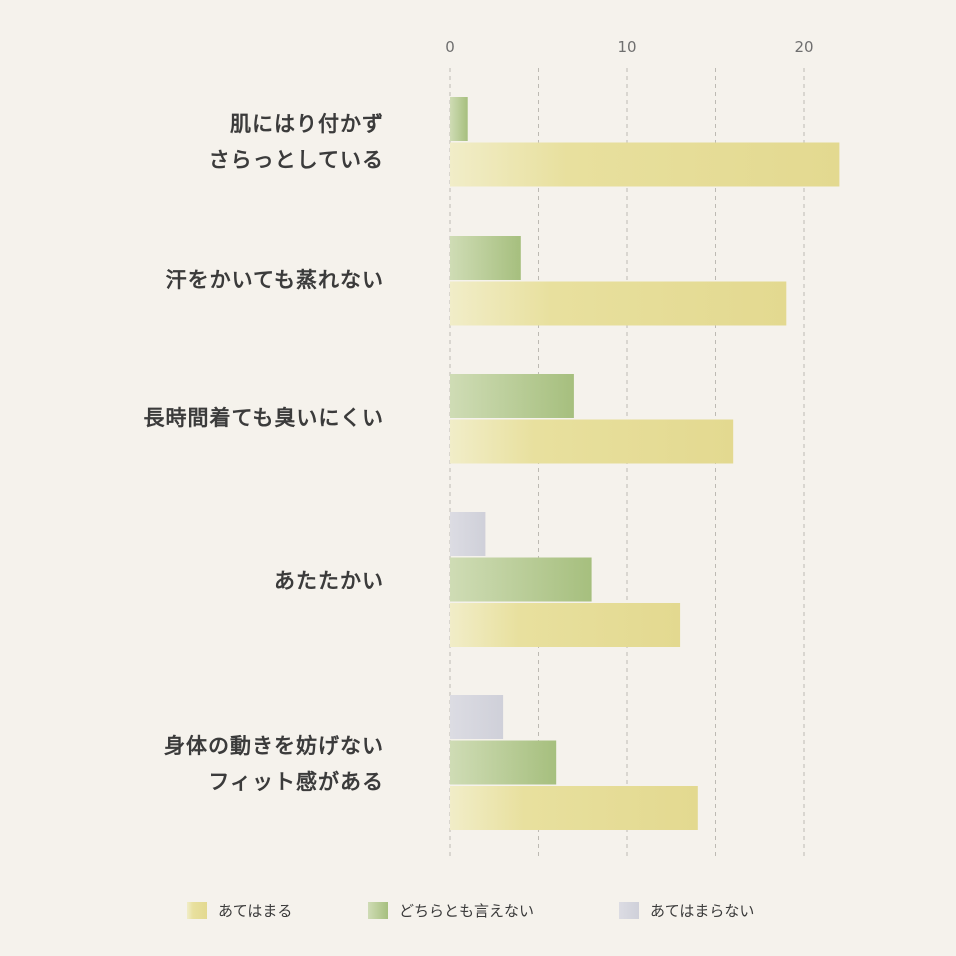  What do you see at coordinates (274, 746) in the screenshot?
I see `category-label: 身体の動きを妨げない` at bounding box center [274, 746].